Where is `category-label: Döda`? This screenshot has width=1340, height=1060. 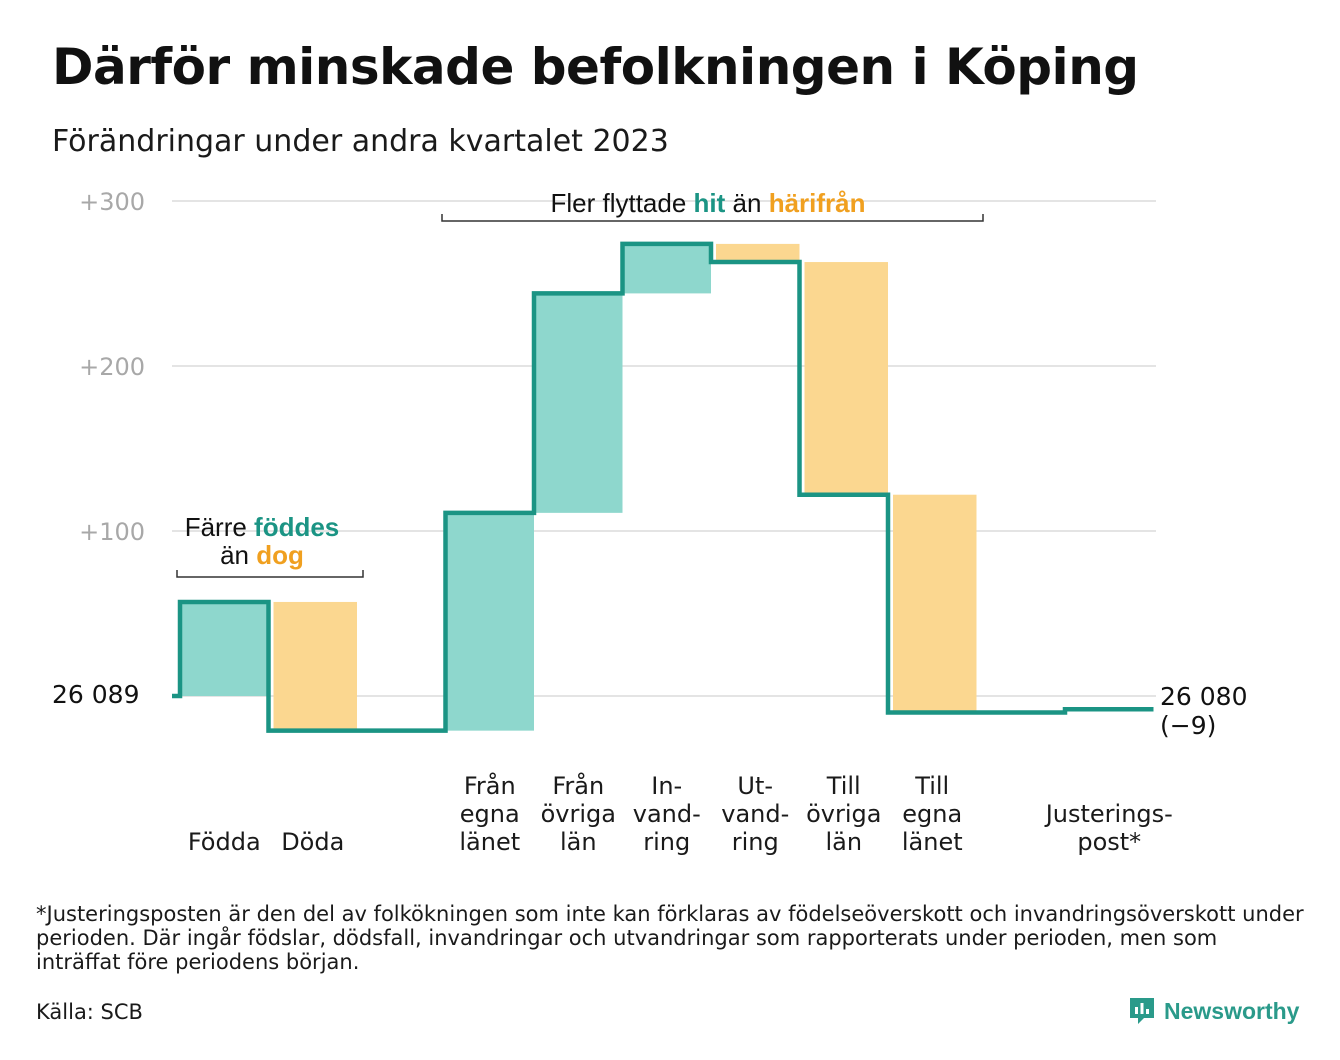
category-label: Döda is located at coordinates (312, 842).